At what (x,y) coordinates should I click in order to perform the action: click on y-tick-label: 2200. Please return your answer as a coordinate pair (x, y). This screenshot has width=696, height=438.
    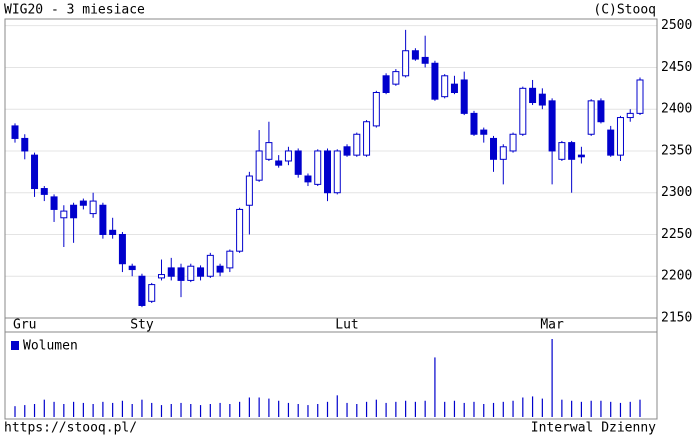
    Looking at the image, I should click on (676, 276).